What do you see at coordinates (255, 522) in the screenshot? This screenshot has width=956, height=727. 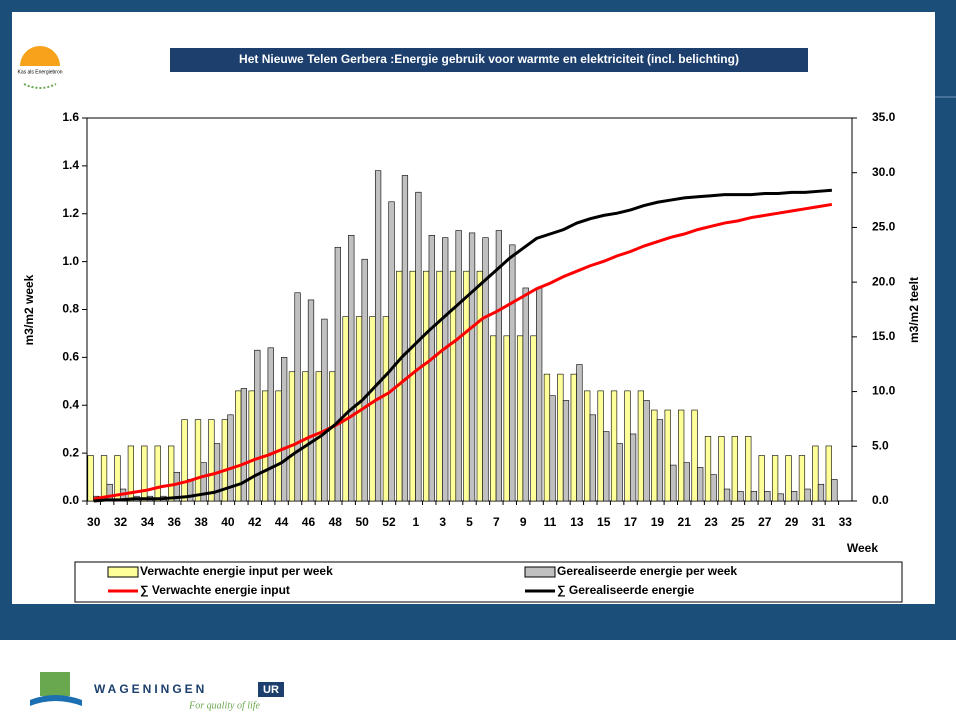 I see `x-tick-label: 42` at bounding box center [255, 522].